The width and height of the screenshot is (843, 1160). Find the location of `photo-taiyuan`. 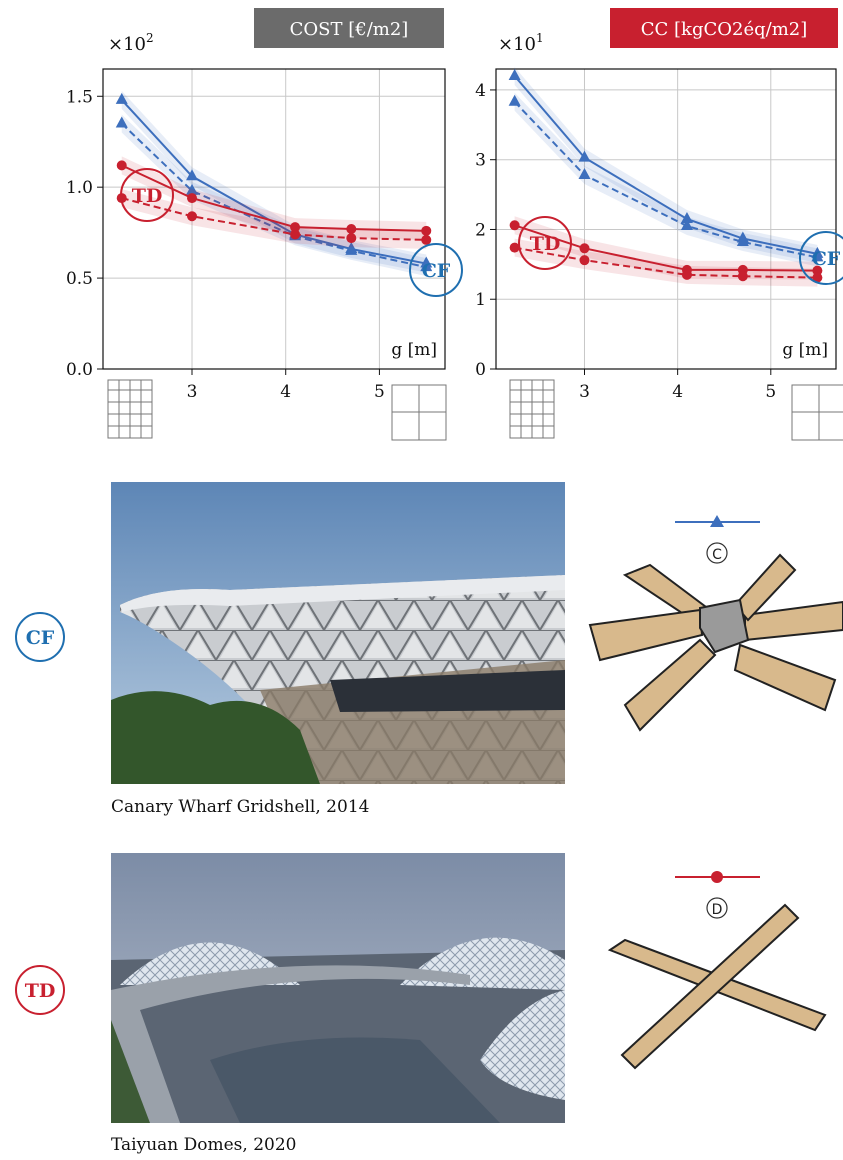

photo-taiyuan is located at coordinates (338, 988).